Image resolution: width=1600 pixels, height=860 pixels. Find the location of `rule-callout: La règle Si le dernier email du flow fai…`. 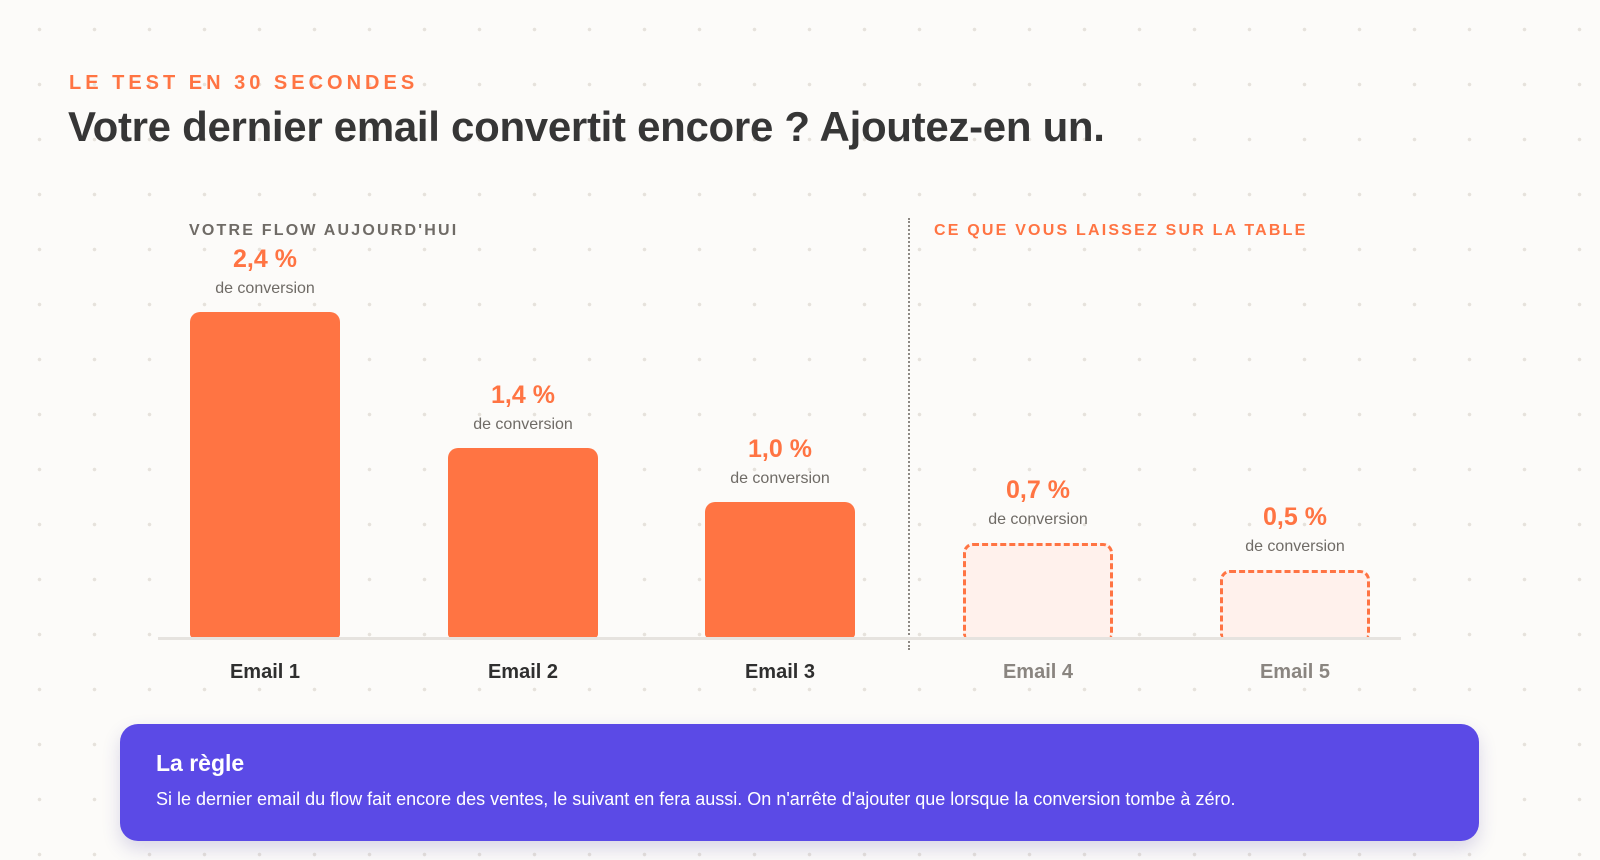

rule-callout: La règle Si le dernier email du flow fai… is located at coordinates (799, 782).